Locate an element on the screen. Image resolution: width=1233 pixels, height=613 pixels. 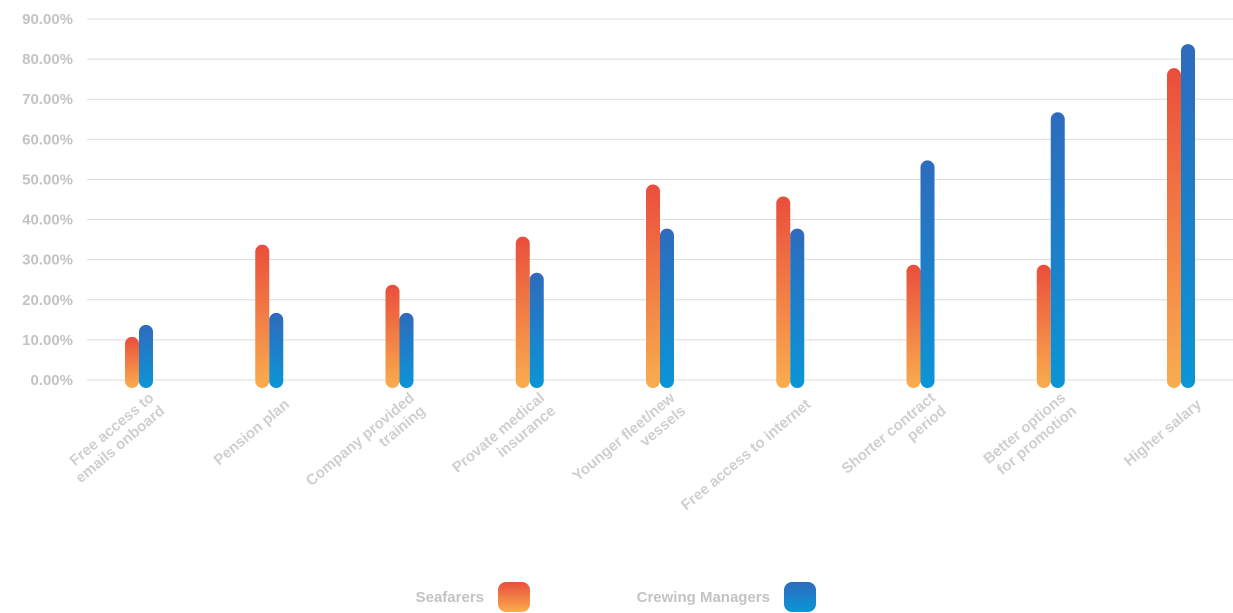
legend-label: Seafarers is located at coordinates (450, 597).